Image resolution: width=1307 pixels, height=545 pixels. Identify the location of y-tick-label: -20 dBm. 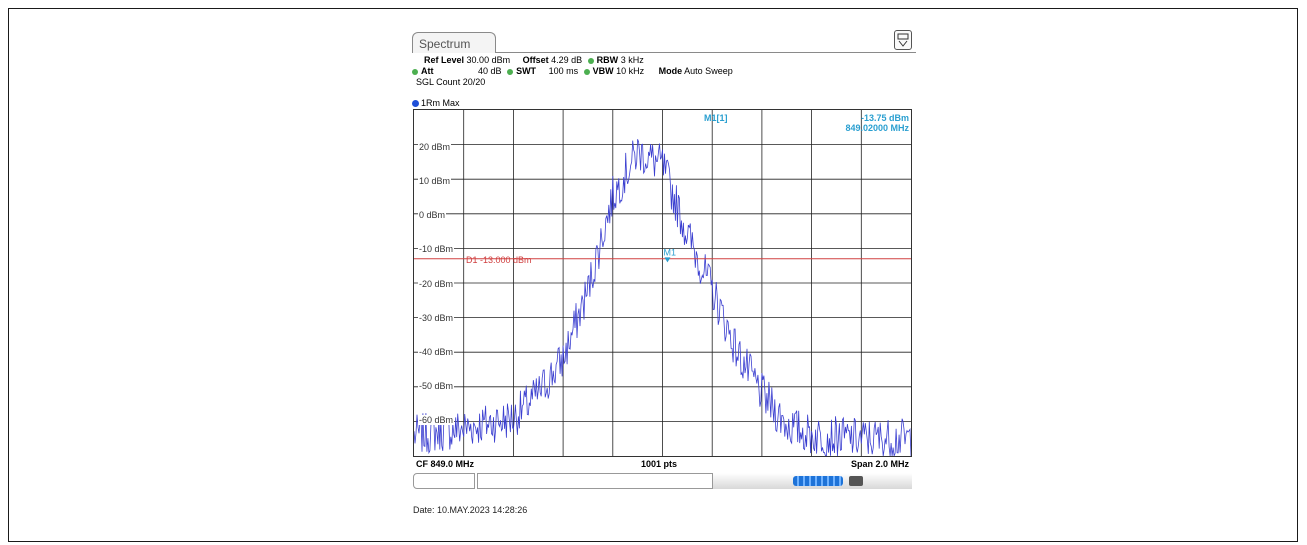
(436, 284).